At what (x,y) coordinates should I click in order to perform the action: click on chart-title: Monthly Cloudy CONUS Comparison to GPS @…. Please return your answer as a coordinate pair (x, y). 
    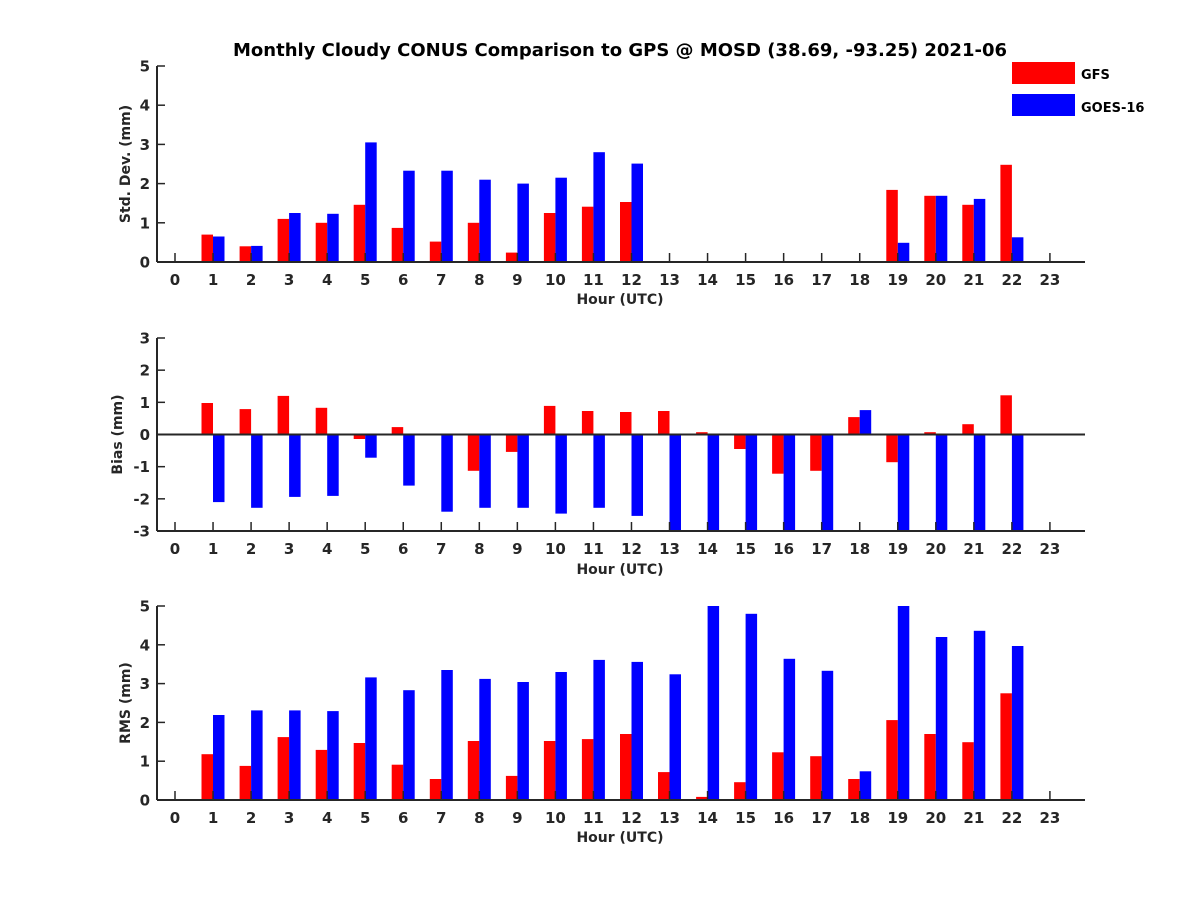
    Looking at the image, I should click on (620, 50).